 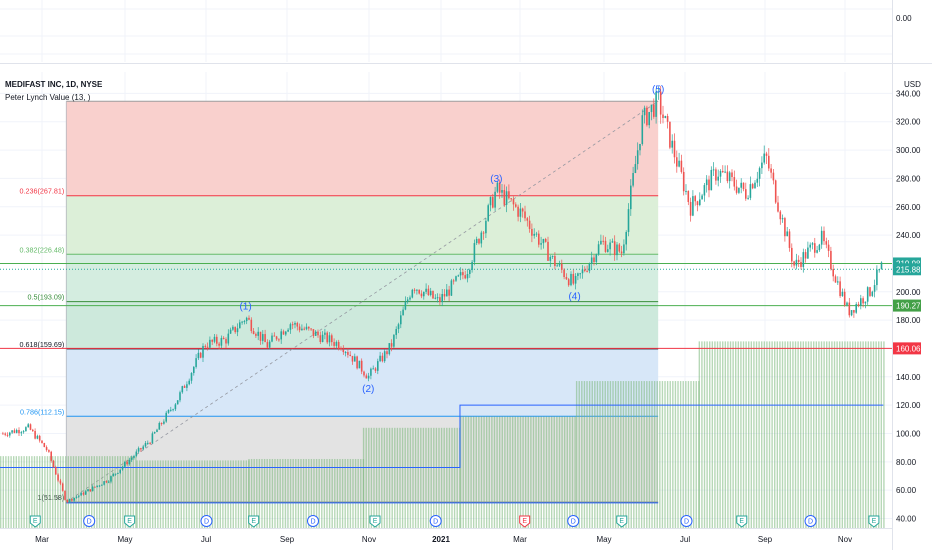 I want to click on elliott-wave-label: (4), so click(x=574, y=297).